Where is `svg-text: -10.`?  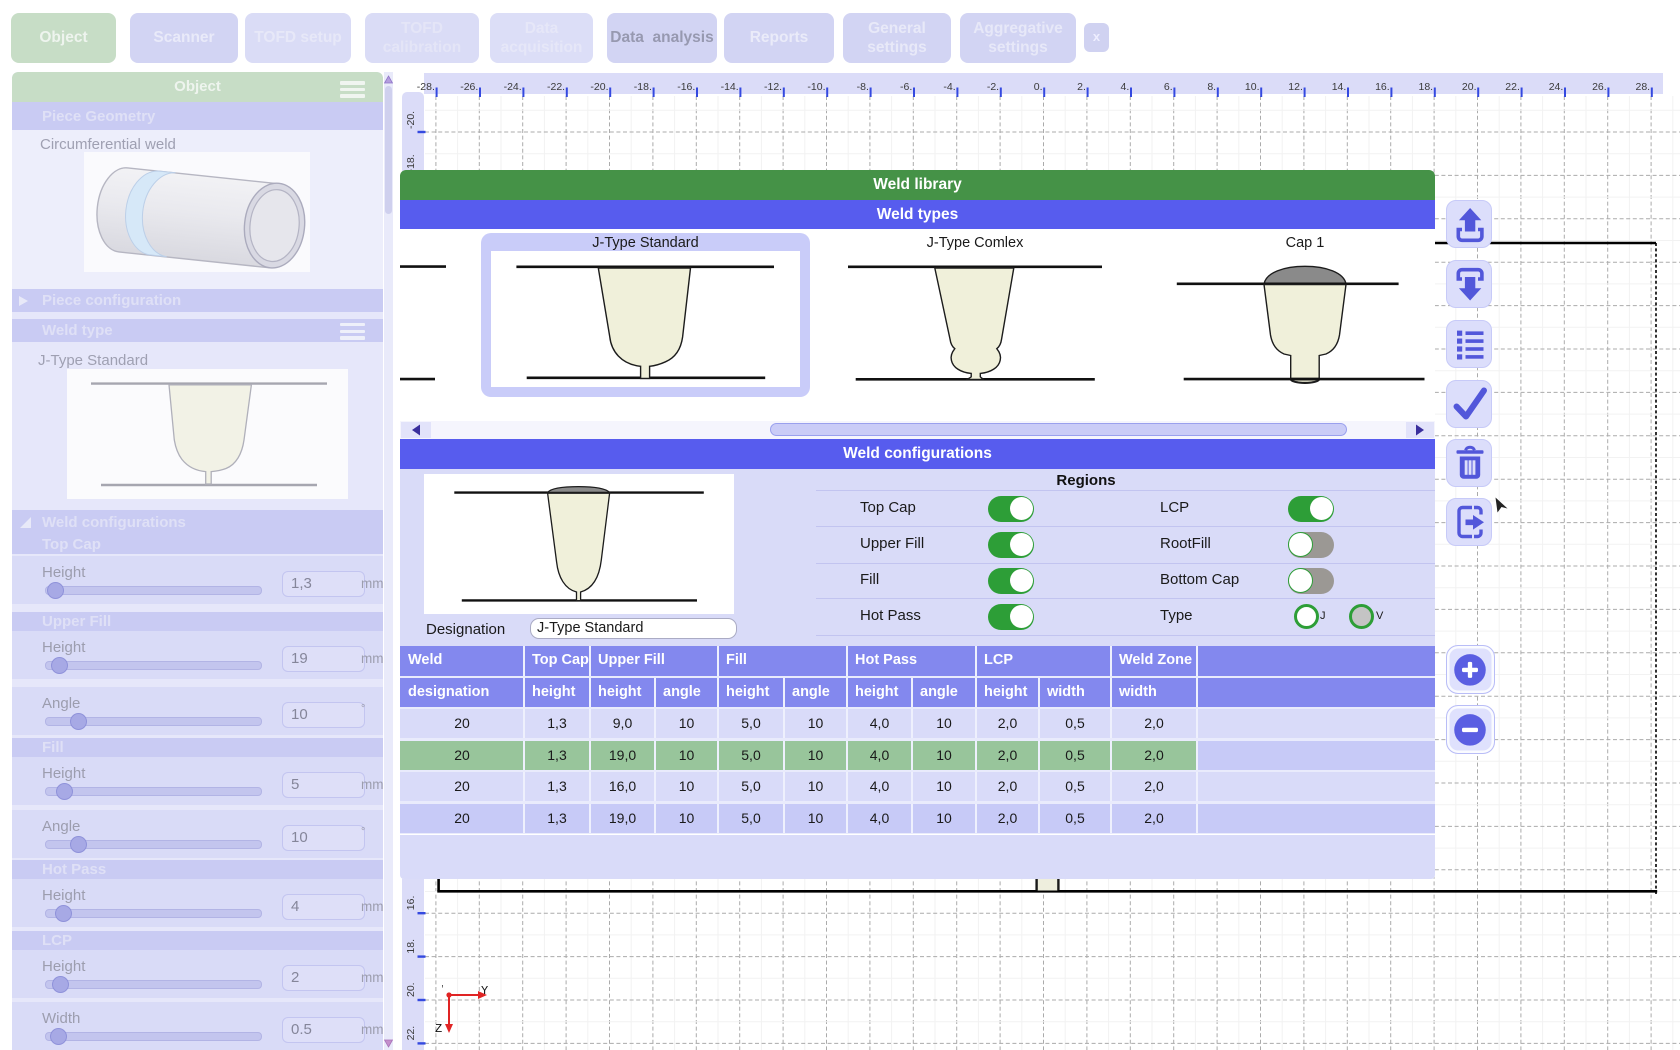
svg-text: -10. is located at coordinates (816, 87).